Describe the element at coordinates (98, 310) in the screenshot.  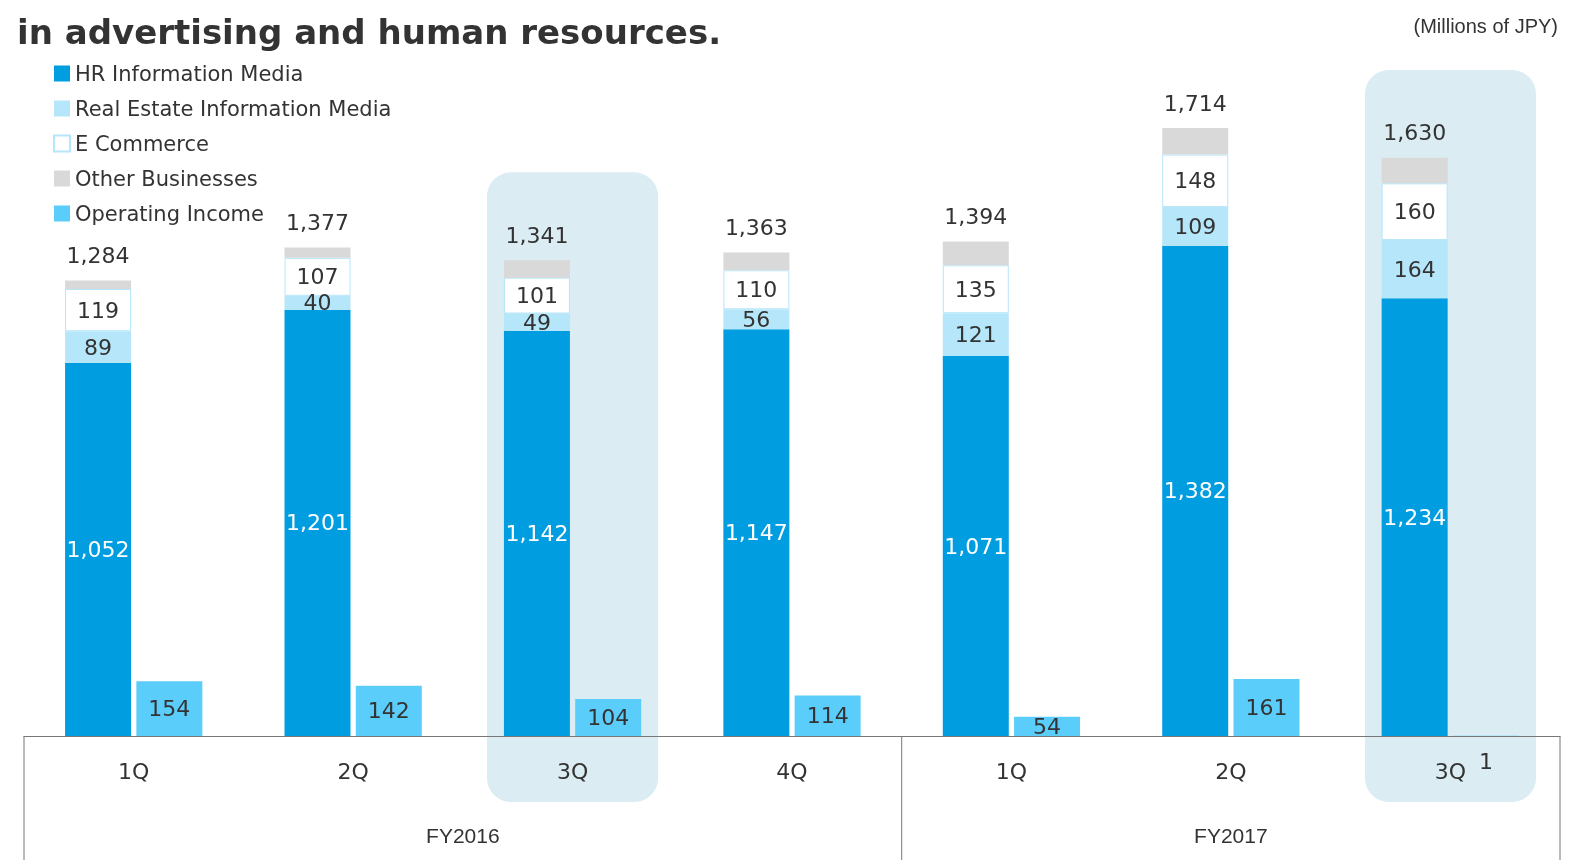
I see `data-label: 119` at that location.